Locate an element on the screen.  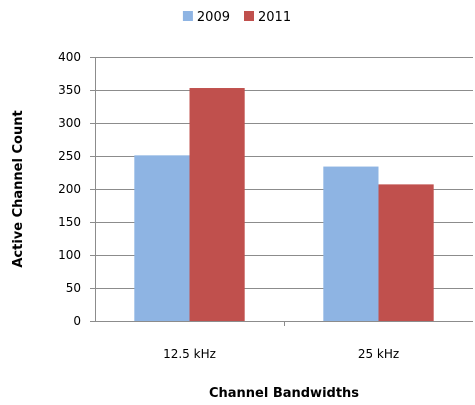
x-tick-label: 12.5 kHz is located at coordinates (189, 354).